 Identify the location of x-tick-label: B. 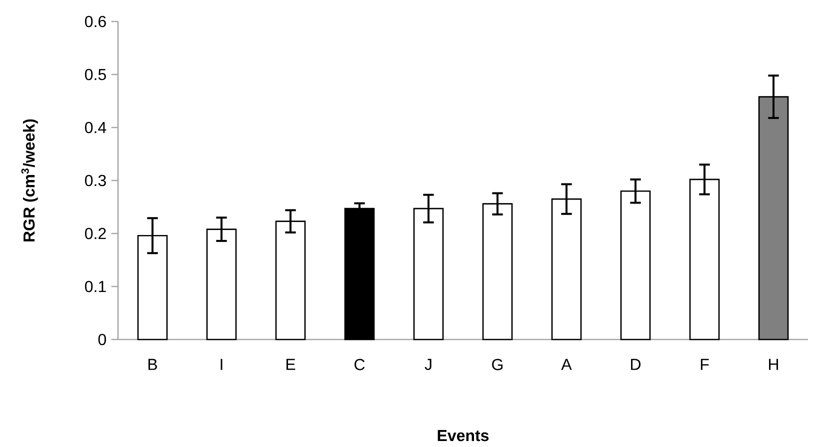
(152, 364).